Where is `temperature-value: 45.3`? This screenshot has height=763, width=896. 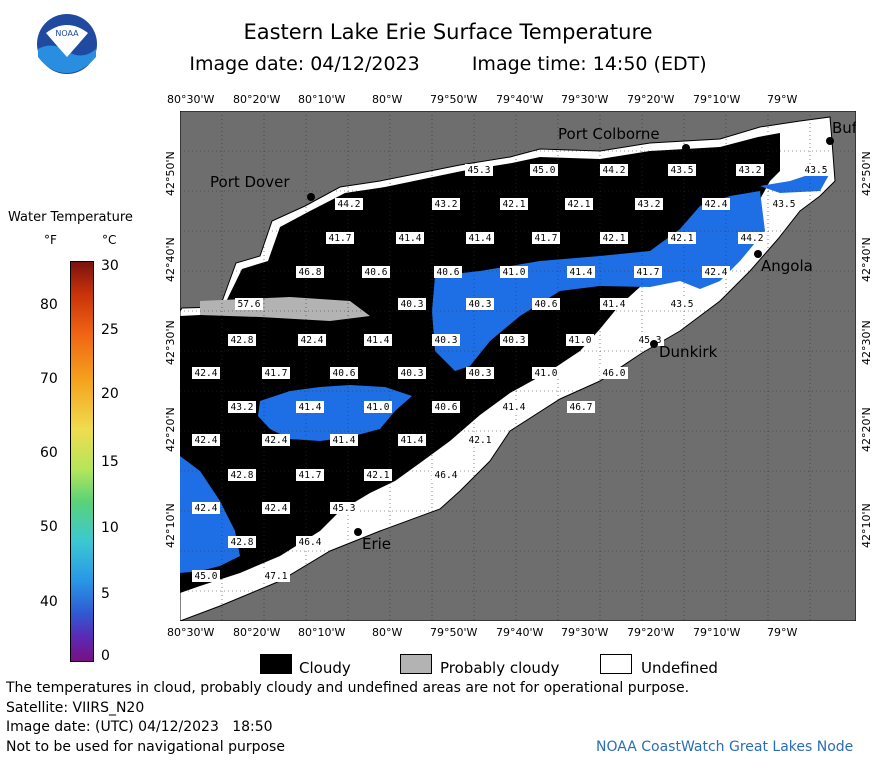
temperature-value: 45.3 is located at coordinates (650, 340).